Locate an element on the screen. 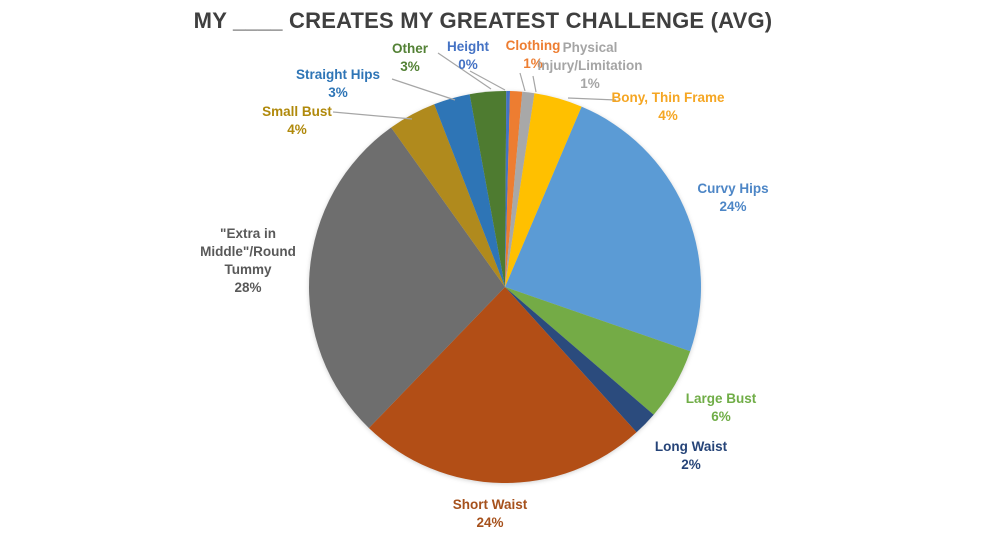 Image resolution: width=987 pixels, height=551 pixels. data-label-line: Bony, Thin Frame is located at coordinates (668, 97).